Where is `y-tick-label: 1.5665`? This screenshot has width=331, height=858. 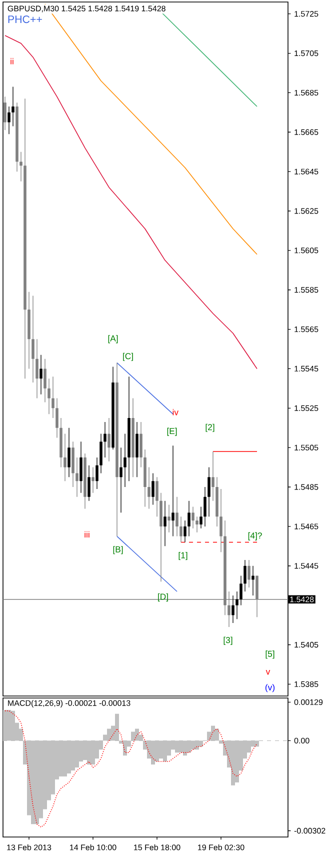
y-tick-label: 1.5665 is located at coordinates (306, 132).